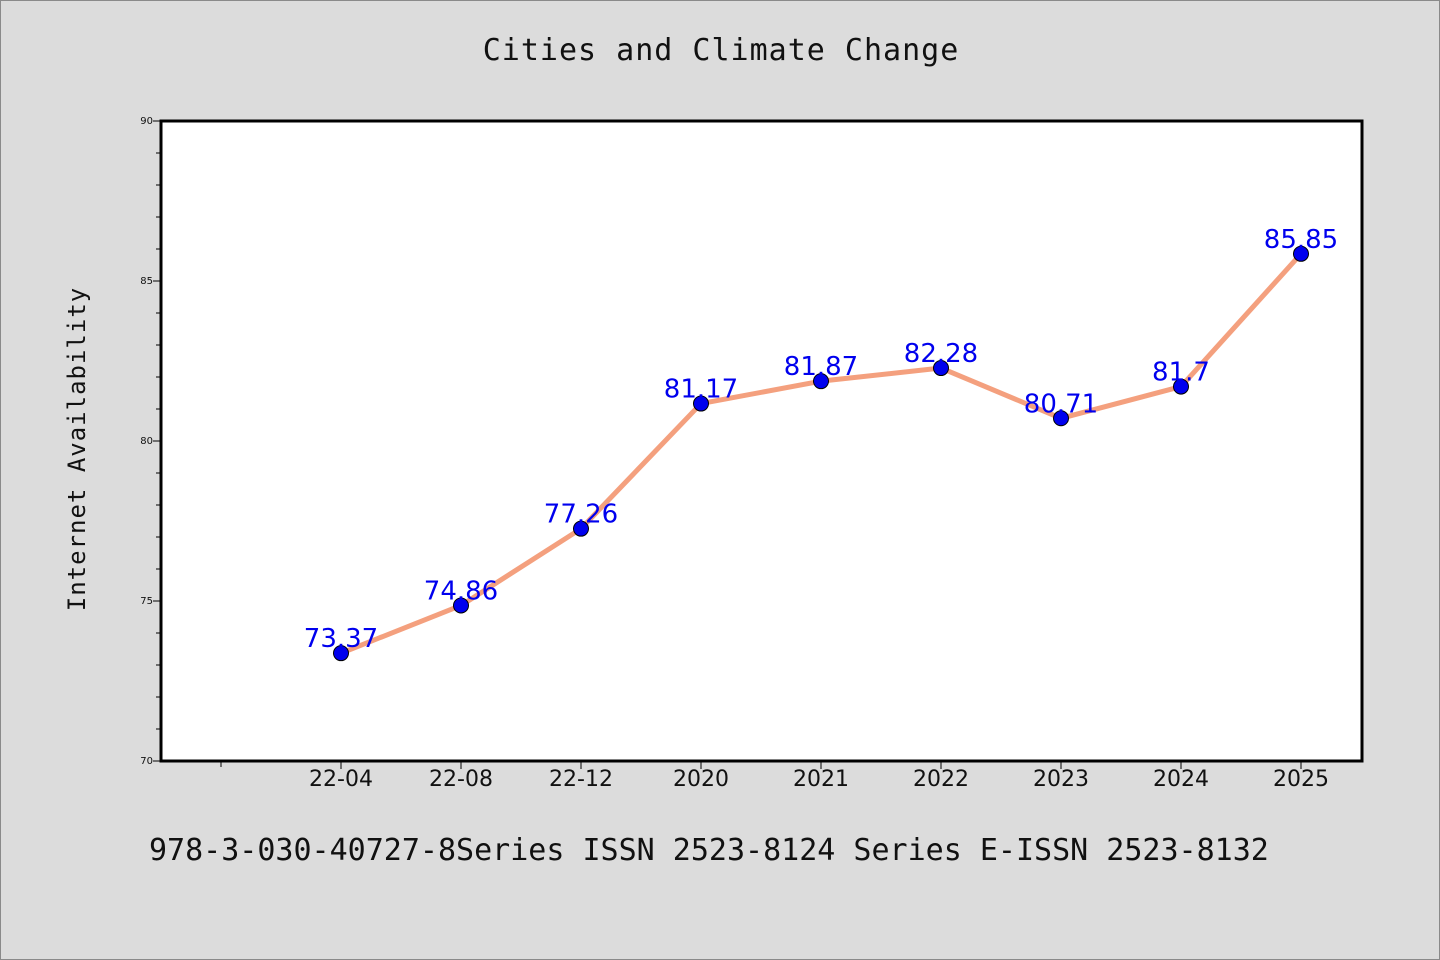 The width and height of the screenshot is (1440, 960). I want to click on x-tick-label: 2024, so click(1181, 779).